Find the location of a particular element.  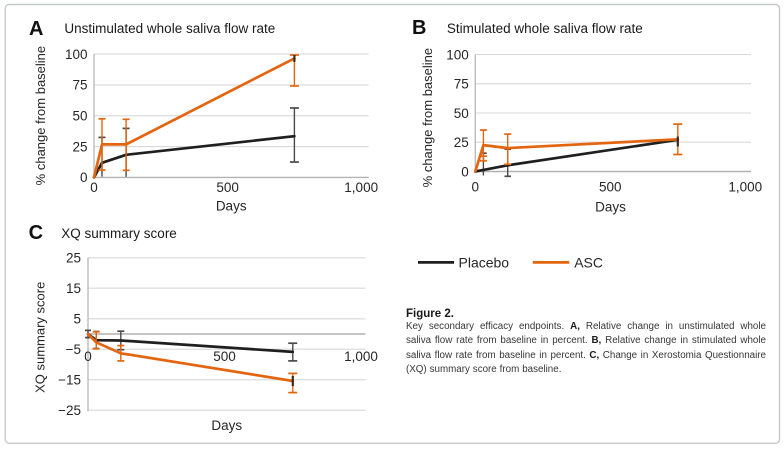

svg-text: −5 is located at coordinates (73, 349).